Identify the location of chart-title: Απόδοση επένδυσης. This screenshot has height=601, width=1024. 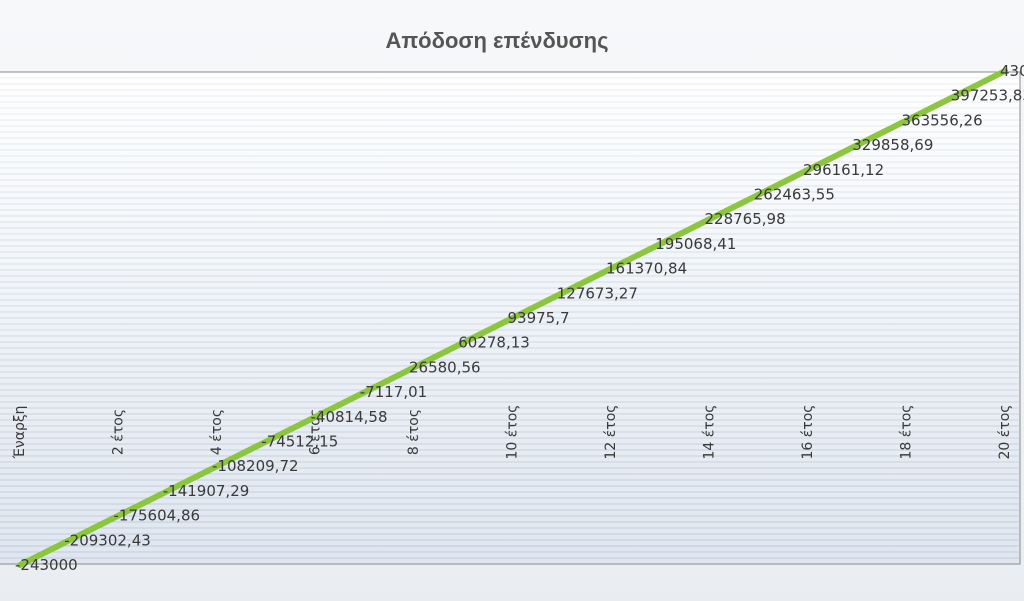
(496, 40).